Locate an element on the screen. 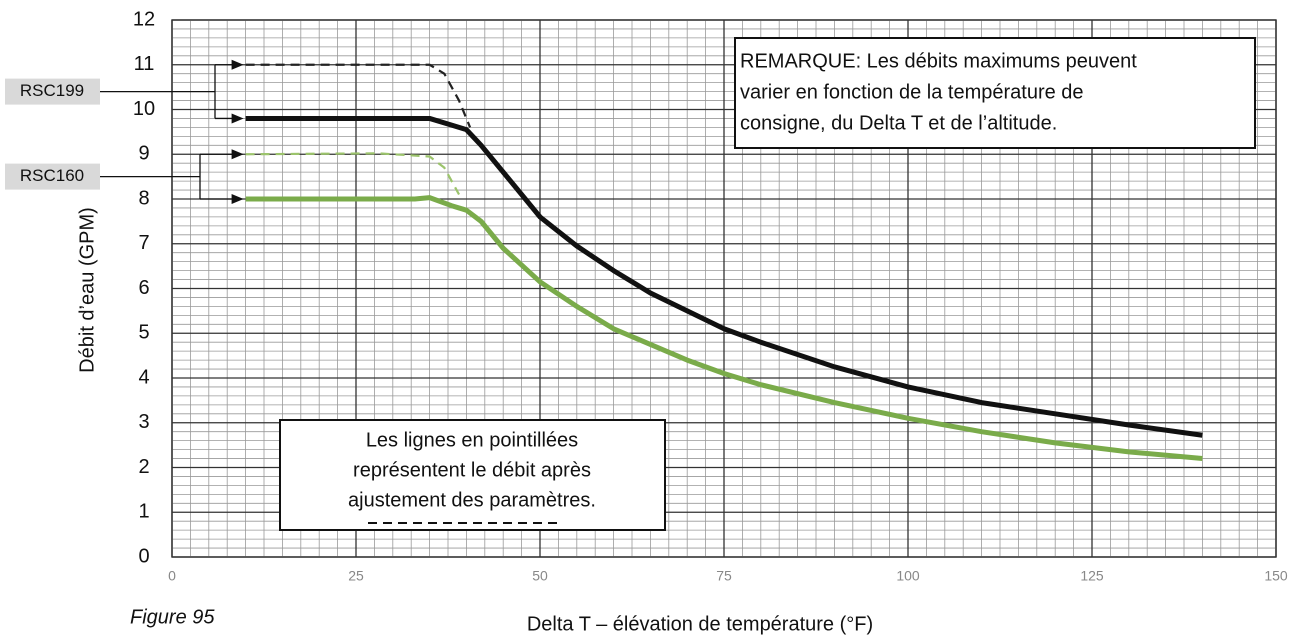 The image size is (1296, 639). y-tick-label: 0 is located at coordinates (143, 556).